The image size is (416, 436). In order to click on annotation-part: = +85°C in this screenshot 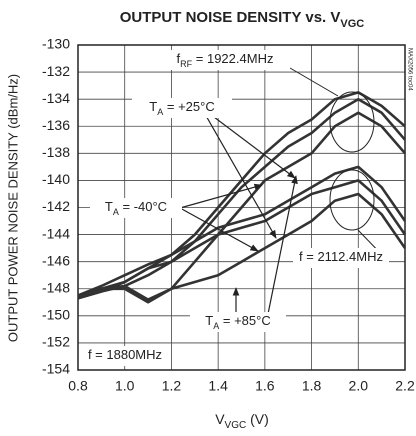, I will do `click(244, 320)`.